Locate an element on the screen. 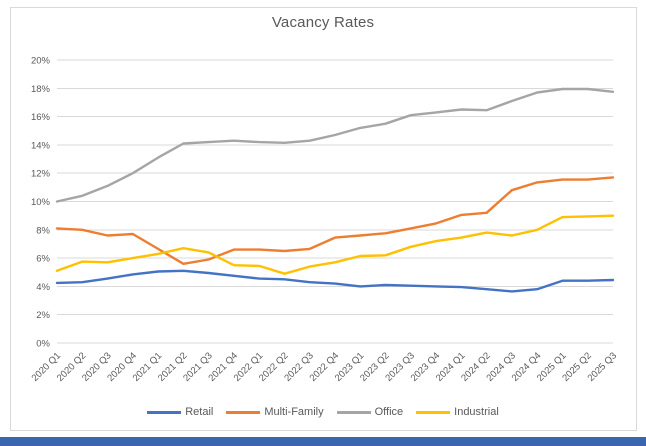 This screenshot has width=646, height=446. series-line-retail is located at coordinates (335, 281).